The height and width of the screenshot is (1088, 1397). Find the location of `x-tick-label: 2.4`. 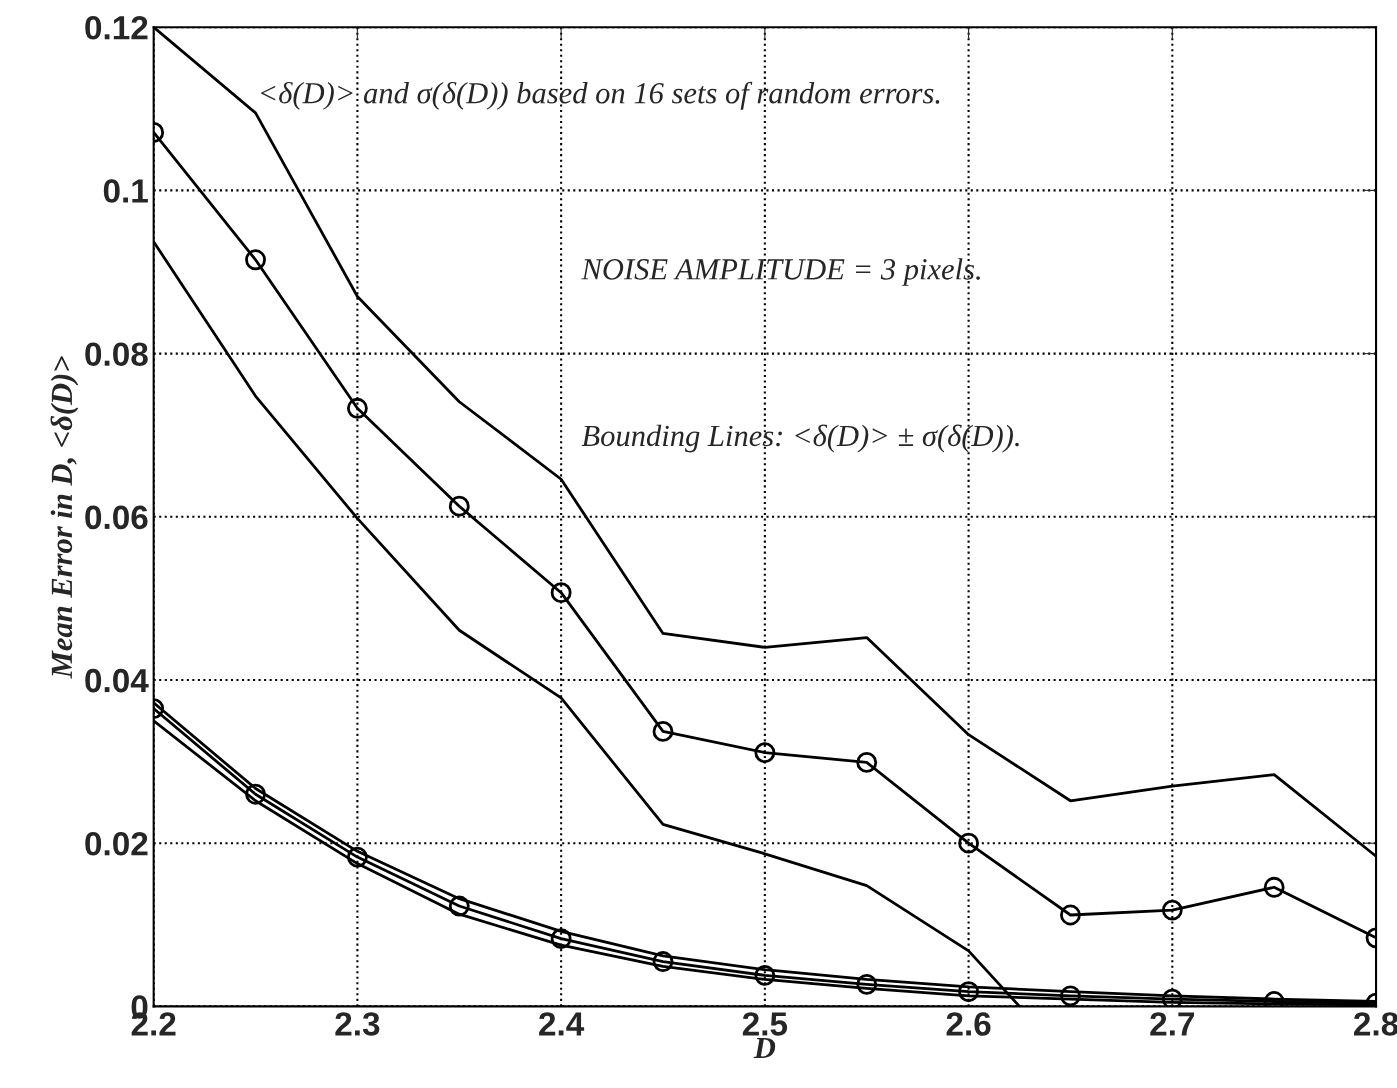

x-tick-label: 2.4 is located at coordinates (562, 1024).